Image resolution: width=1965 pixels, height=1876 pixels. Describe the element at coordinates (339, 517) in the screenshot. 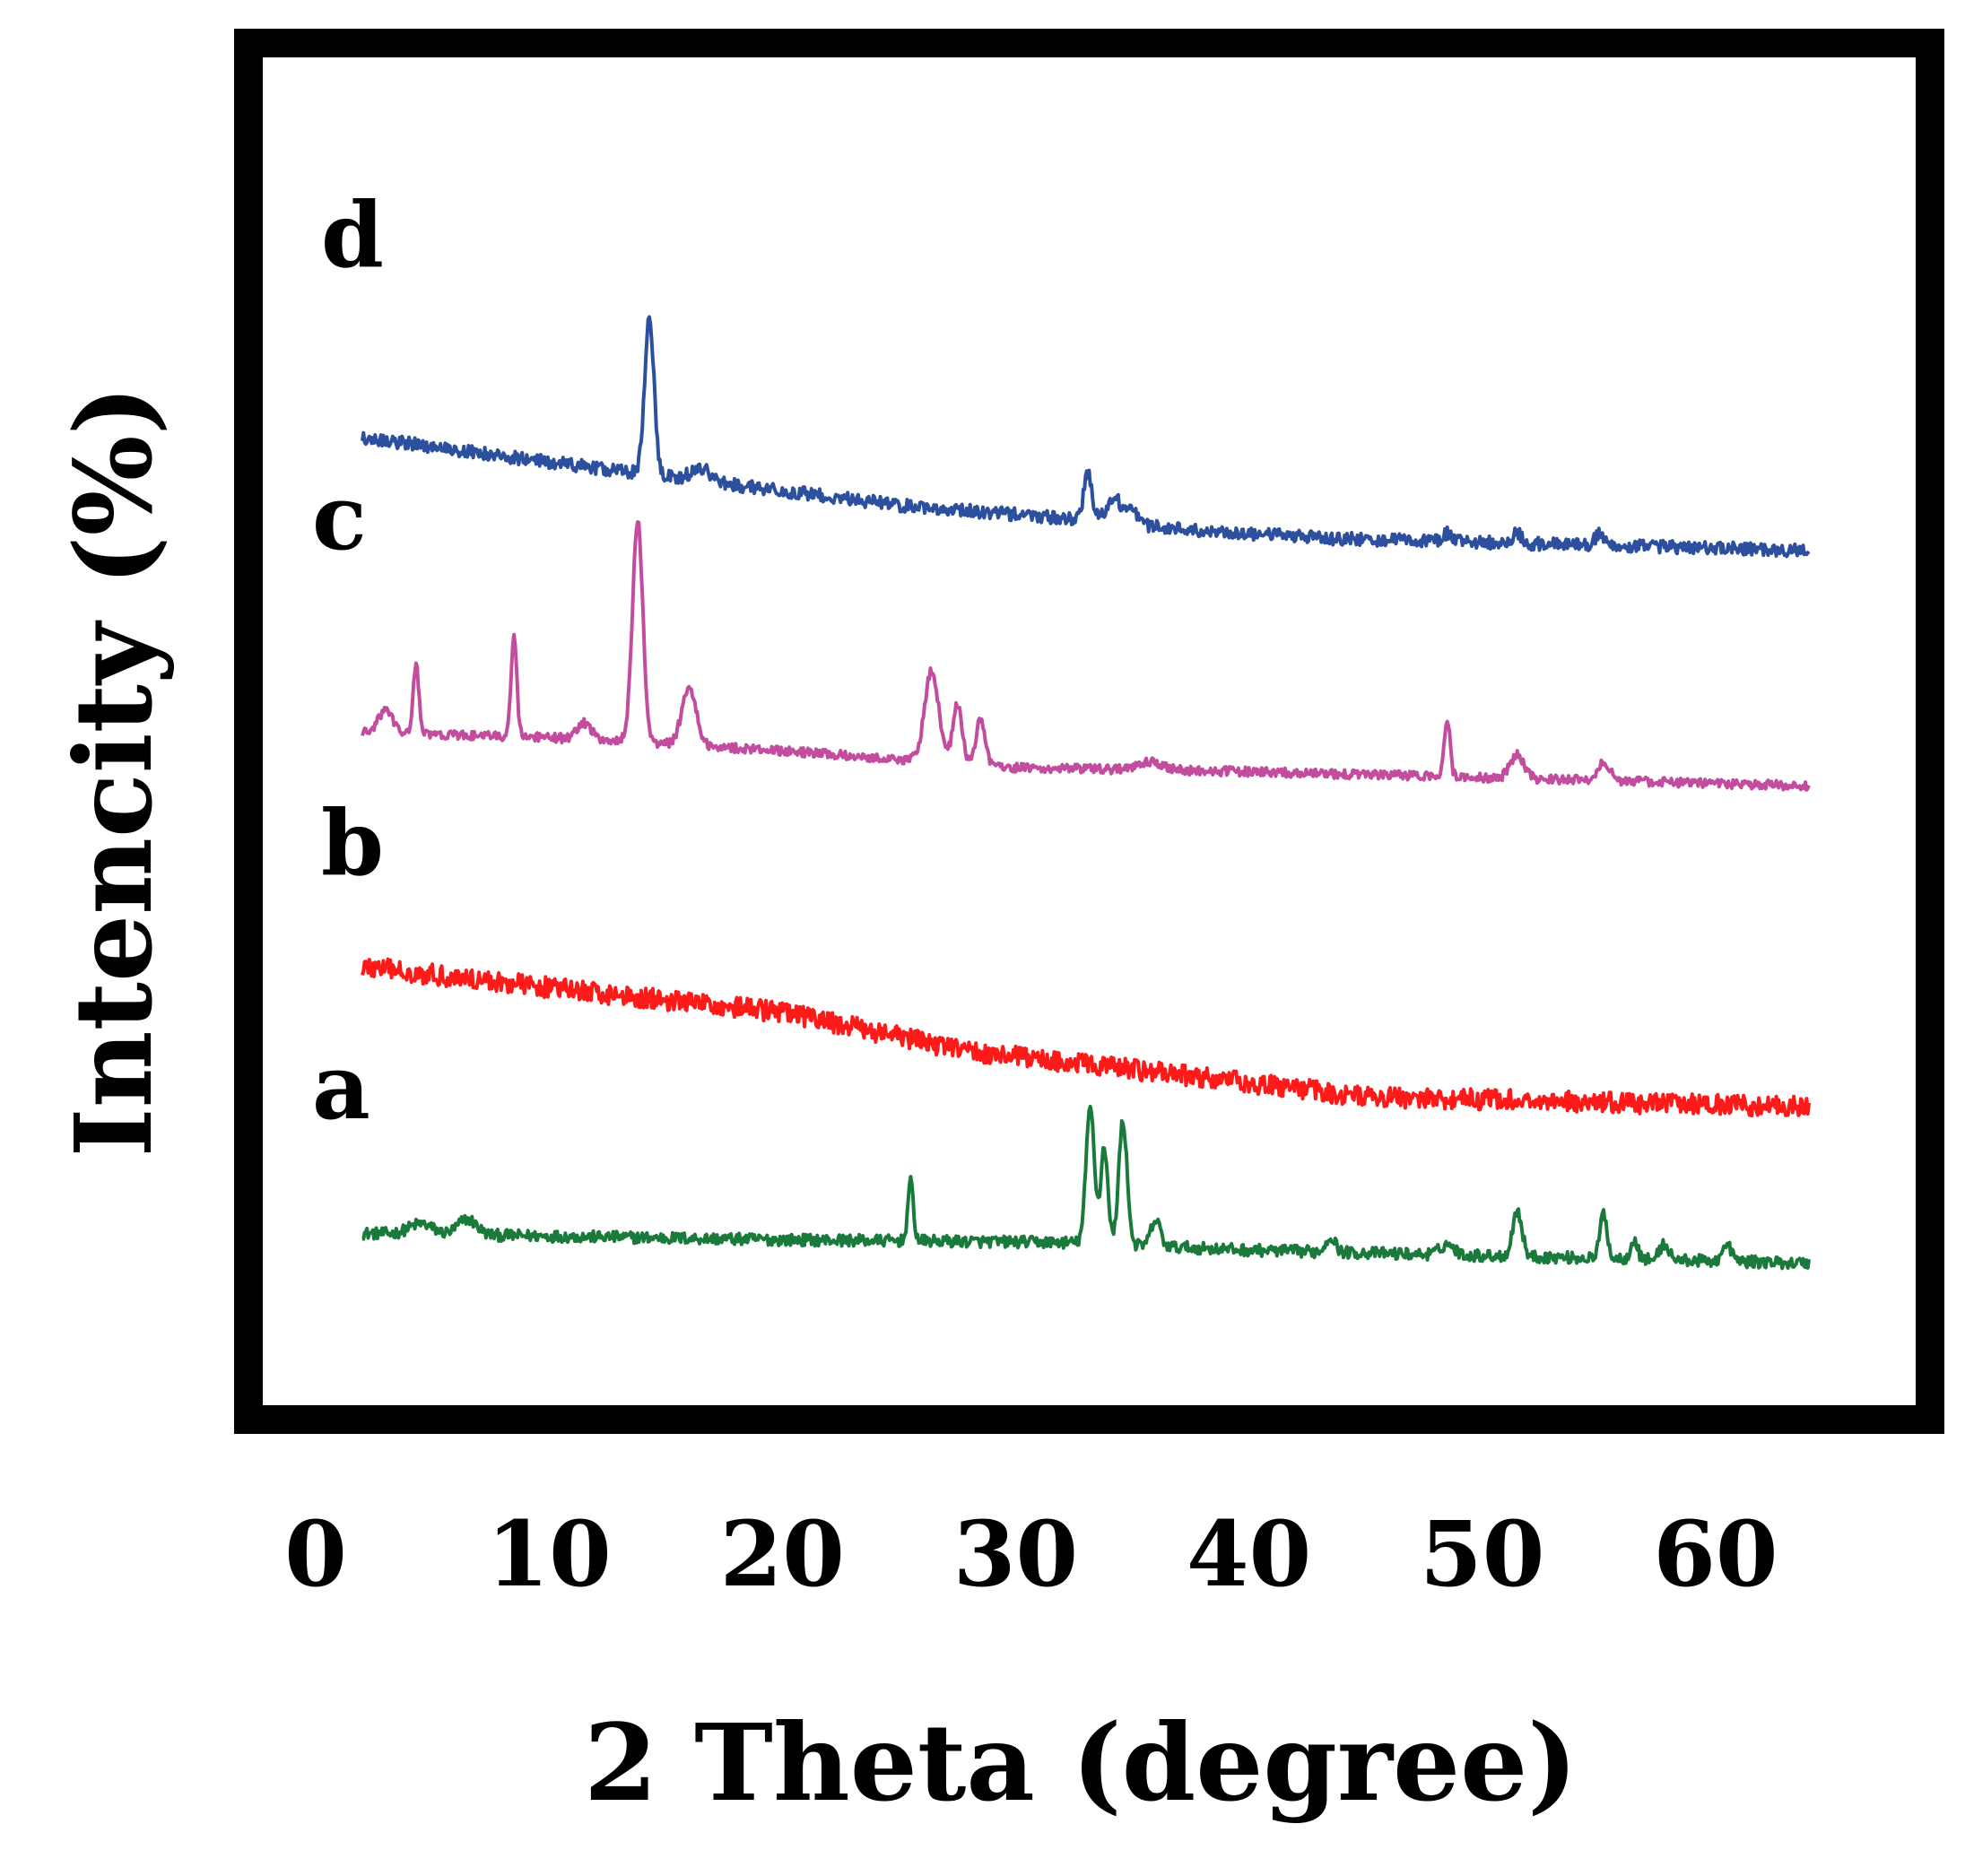

I see `series-label-c: c` at that location.